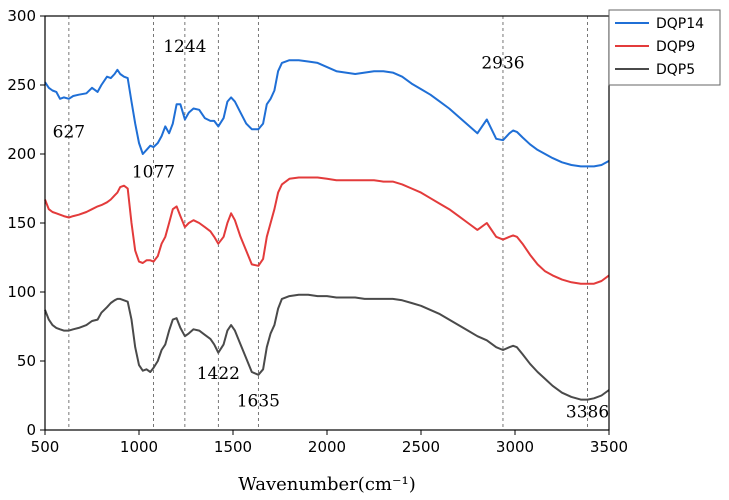 The height and width of the screenshot is (500, 729). I want to click on x-axis-ticks: 500 1000 1500 2000 2500 3000 3500, so click(329, 443).